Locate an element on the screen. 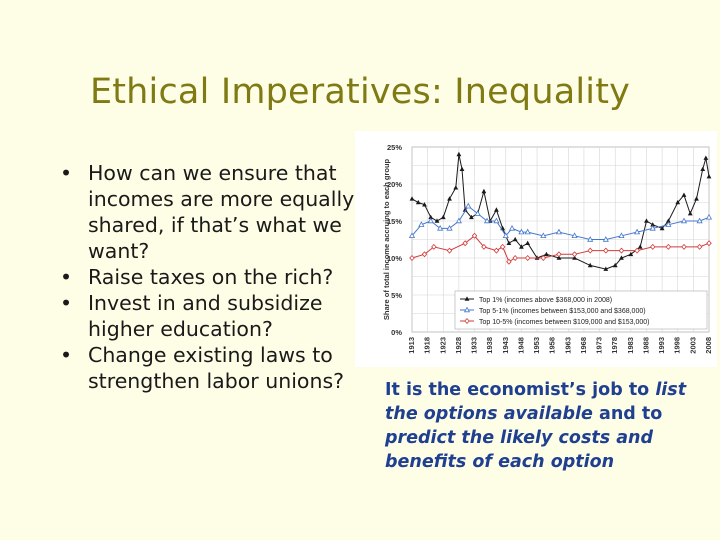 This screenshot has height=540, width=720. slide-title: Ethical Imperatives: Inequality is located at coordinates (360, 92).